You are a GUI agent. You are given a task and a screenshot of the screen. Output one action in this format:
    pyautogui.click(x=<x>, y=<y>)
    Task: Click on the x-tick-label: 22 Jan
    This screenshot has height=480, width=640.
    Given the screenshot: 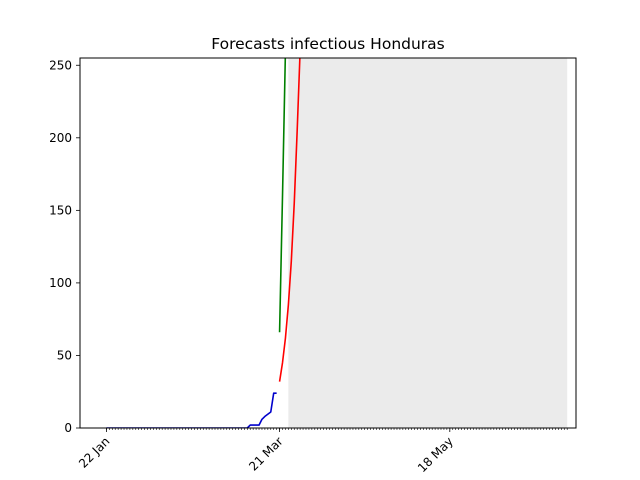 What is the action you would take?
    pyautogui.click(x=94, y=452)
    